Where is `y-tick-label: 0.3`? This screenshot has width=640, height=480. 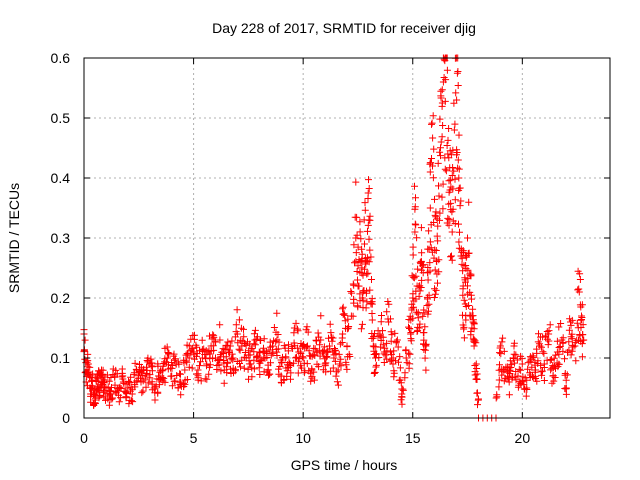
y-tick-label: 0.3 is located at coordinates (61, 238).